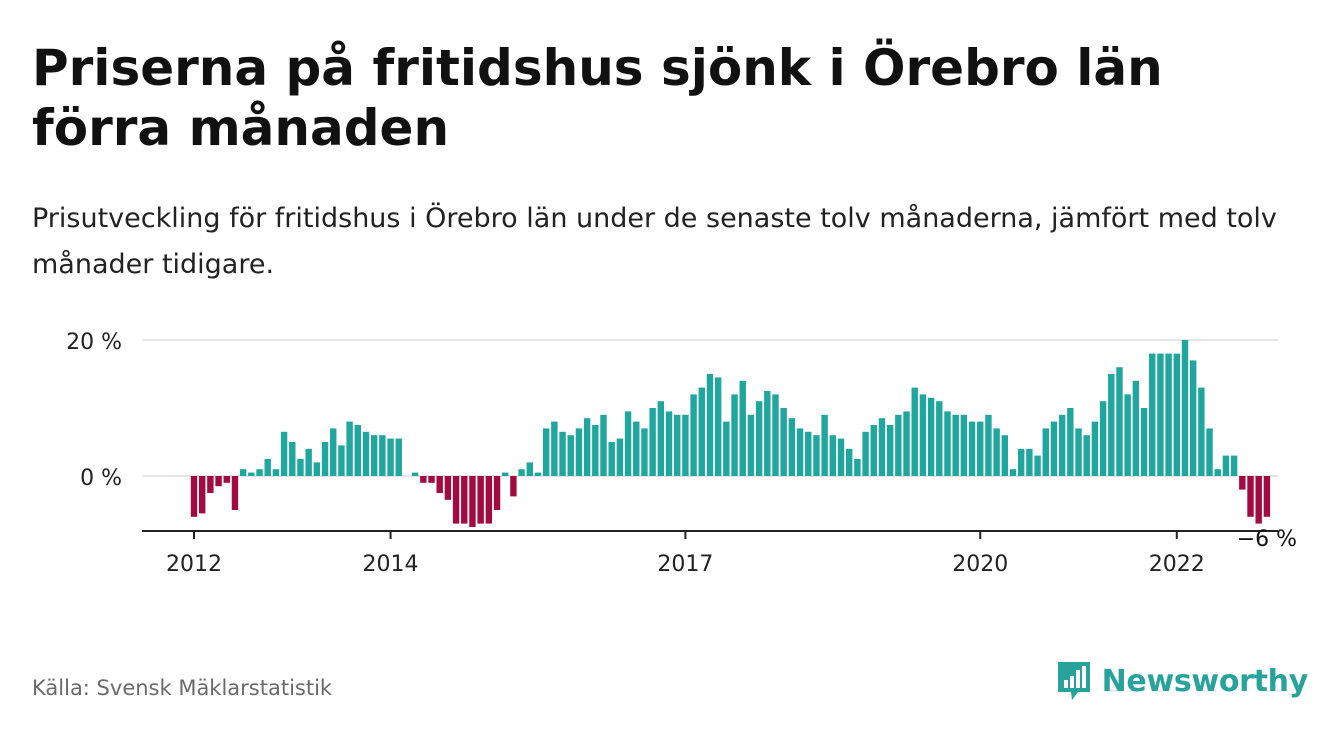  I want to click on last-value-label: −6 %, so click(1267, 539).